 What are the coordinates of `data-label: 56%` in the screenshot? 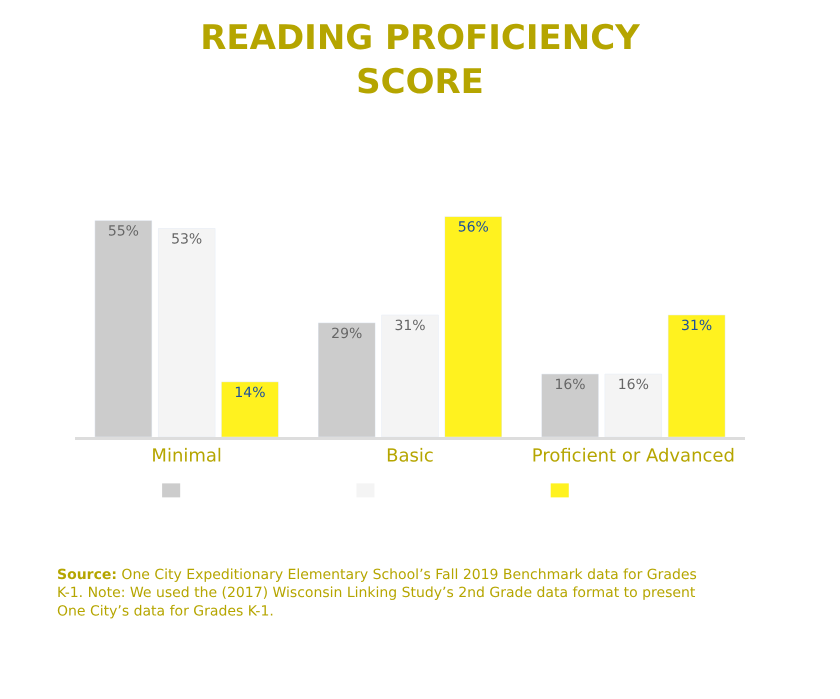 It's located at (473, 228).